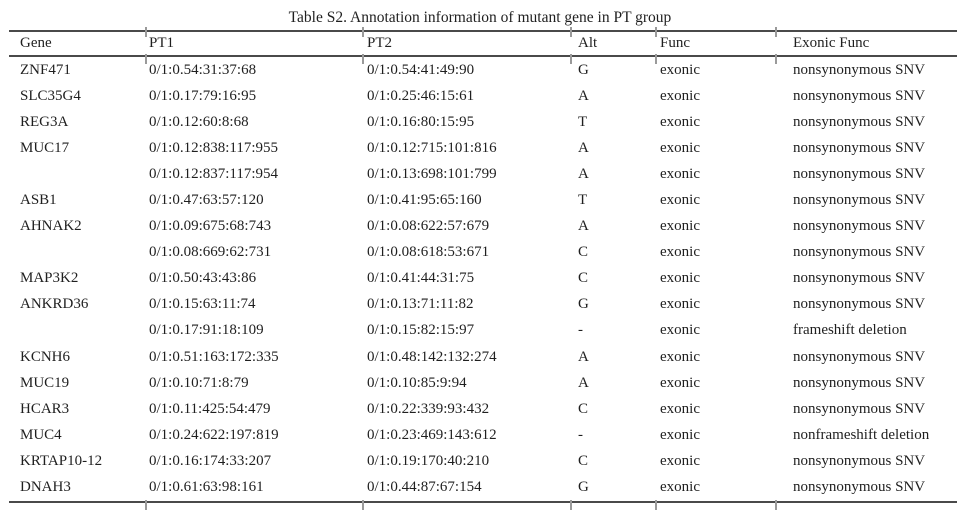 Image resolution: width=960 pixels, height=516 pixels. Describe the element at coordinates (432, 173) in the screenshot. I see `cell-pt2: 0/1:0.13:698:101:799` at that location.